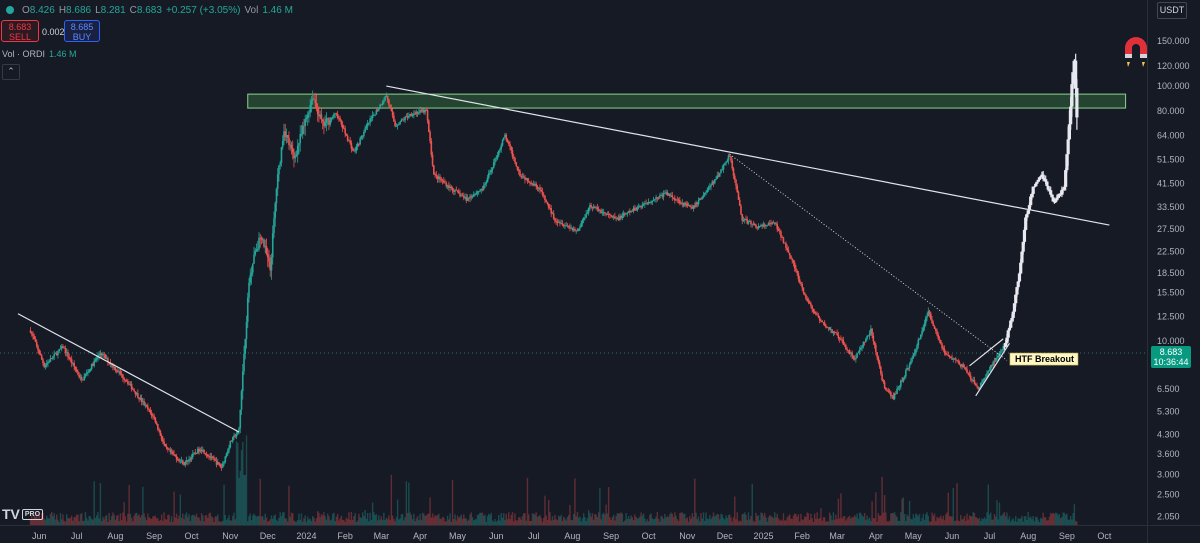 The width and height of the screenshot is (1200, 543). What do you see at coordinates (20, 31) in the screenshot?
I see `sell-button: 8.683 SELL` at bounding box center [20, 31].